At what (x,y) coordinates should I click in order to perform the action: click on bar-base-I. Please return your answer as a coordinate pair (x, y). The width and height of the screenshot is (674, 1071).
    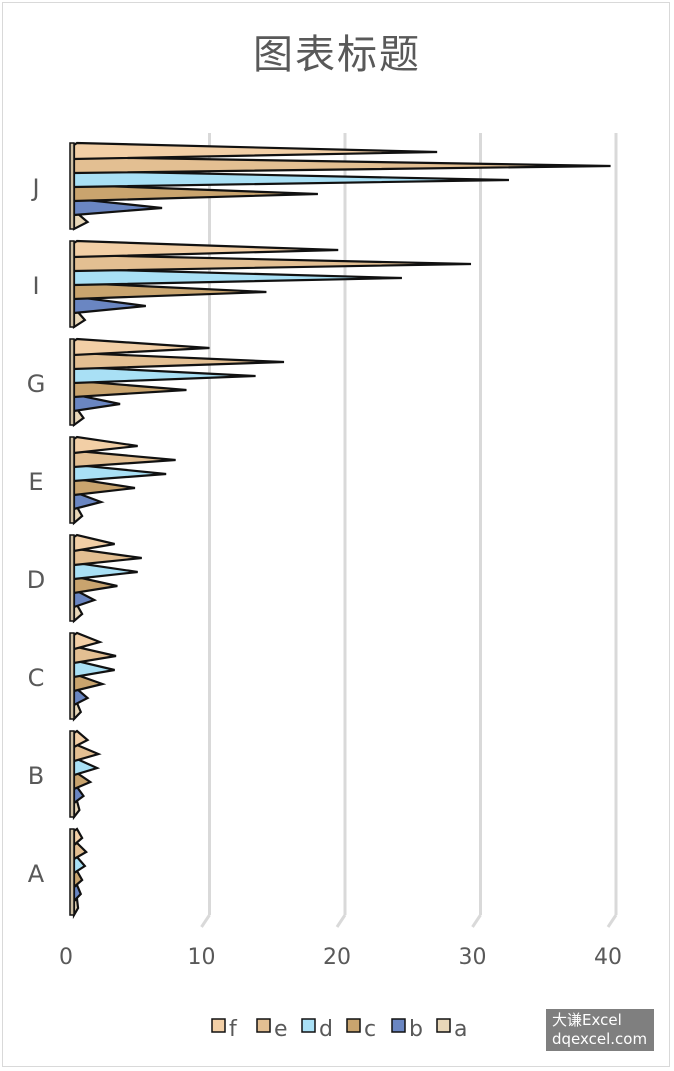
    Looking at the image, I should click on (72, 284).